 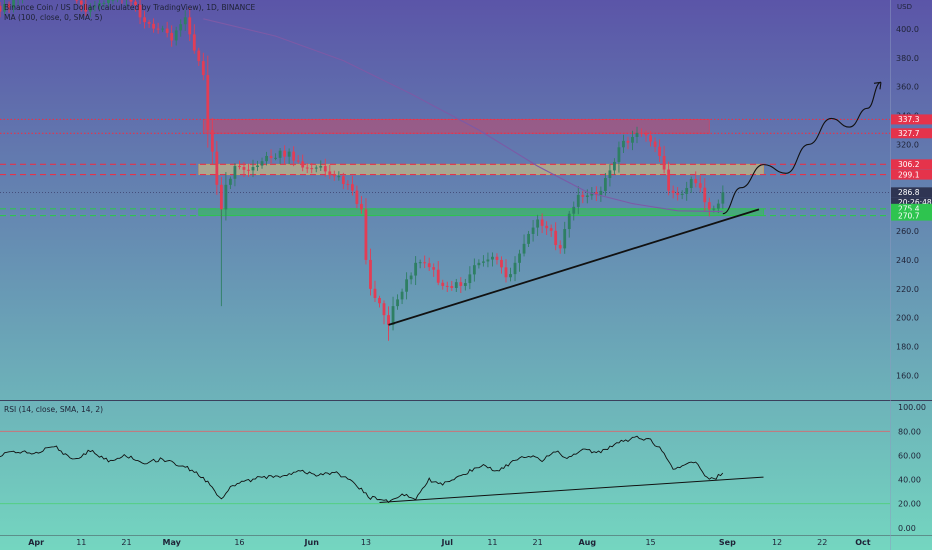 What do you see at coordinates (54, 409) in the screenshot?
I see `rsi-indicator-label: RSI (14, close, SMA, 14, 2)` at bounding box center [54, 409].